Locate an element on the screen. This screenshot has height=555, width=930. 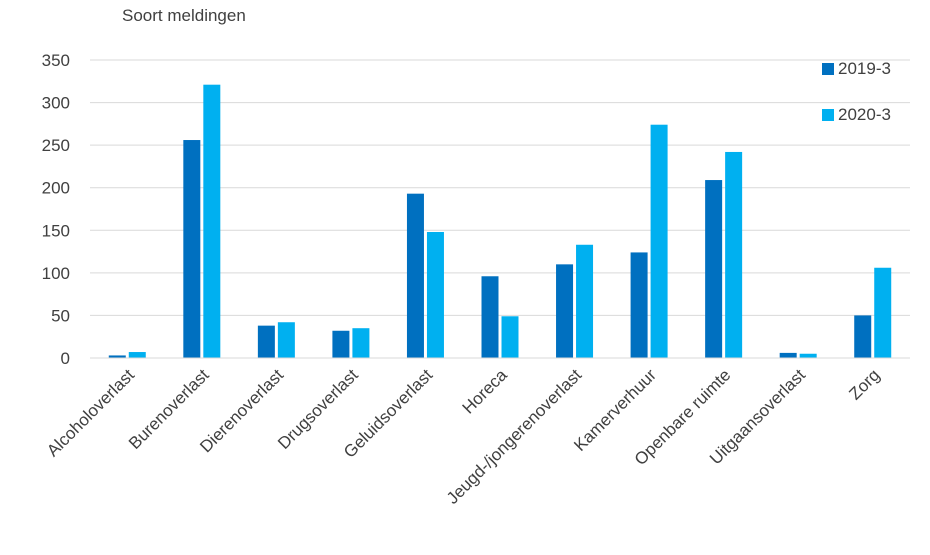
bar-2019-3-Drugsoverlast is located at coordinates (341, 344).